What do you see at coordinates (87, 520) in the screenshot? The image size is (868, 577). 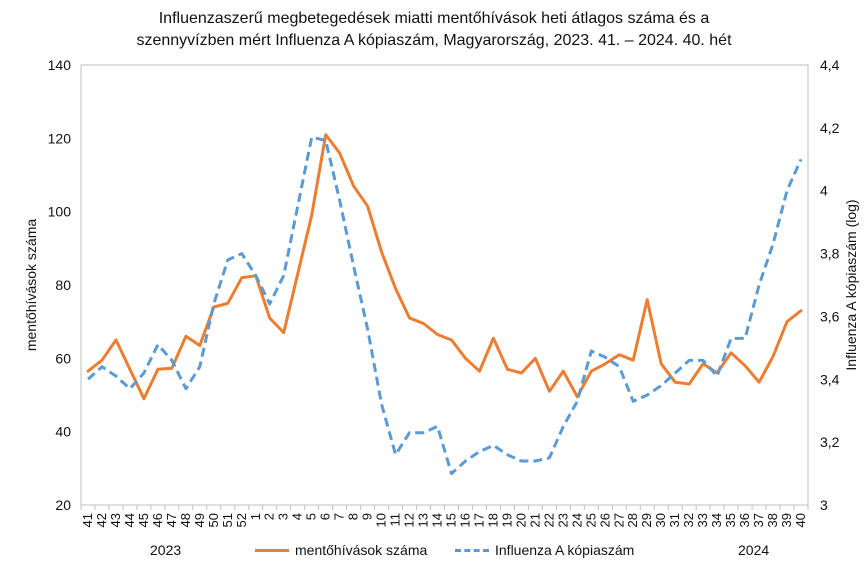 I see `x-tick-label: 41` at bounding box center [87, 520].